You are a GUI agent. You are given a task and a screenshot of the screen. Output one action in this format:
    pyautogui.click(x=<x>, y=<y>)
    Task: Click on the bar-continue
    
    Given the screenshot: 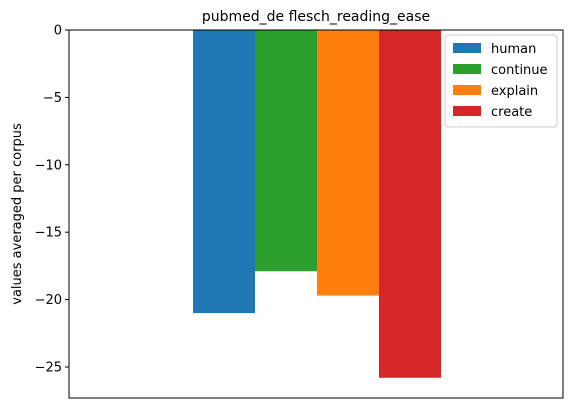 What is the action you would take?
    pyautogui.click(x=286, y=151)
    